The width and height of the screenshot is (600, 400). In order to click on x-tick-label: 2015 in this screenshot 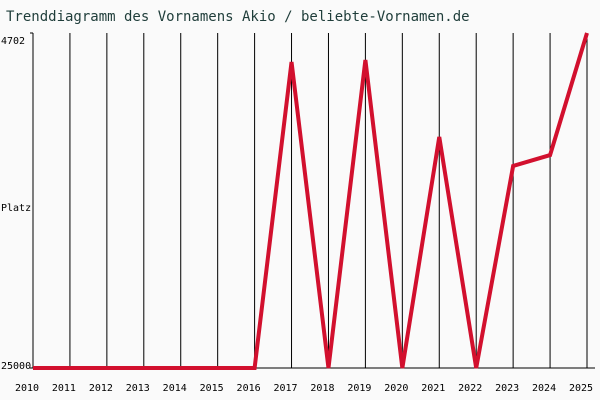, I will do `click(212, 388)`.